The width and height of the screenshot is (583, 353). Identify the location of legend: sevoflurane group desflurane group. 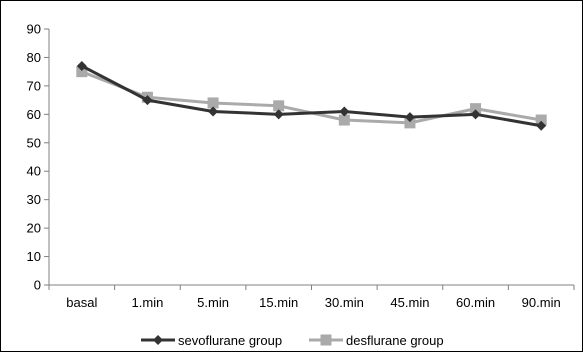
(292, 340).